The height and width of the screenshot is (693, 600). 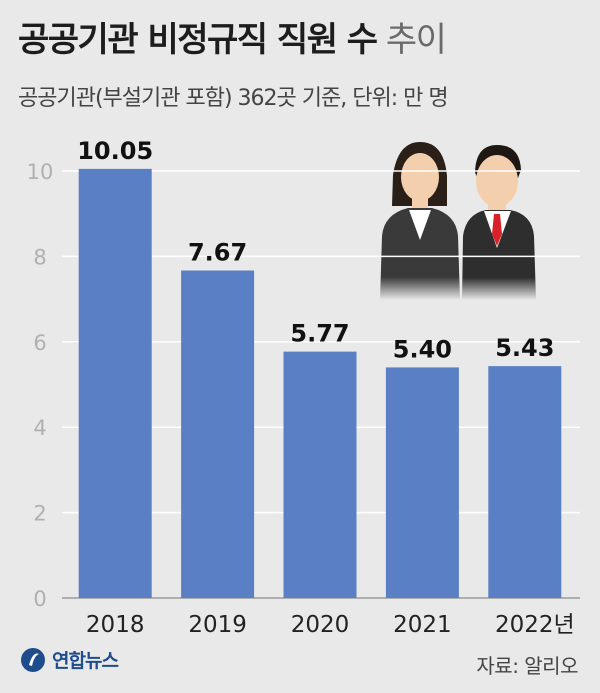 I want to click on office-workers-icon, so click(x=458, y=221).